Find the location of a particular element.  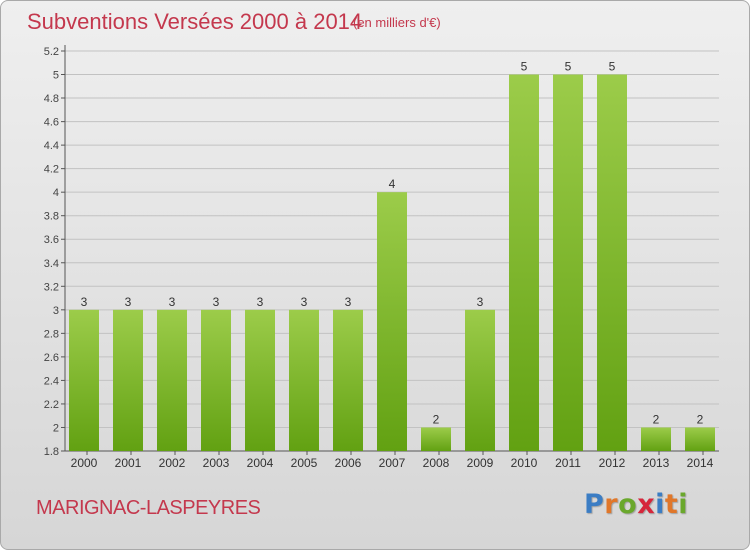

y-tick-label: 1.8 is located at coordinates (51, 452).